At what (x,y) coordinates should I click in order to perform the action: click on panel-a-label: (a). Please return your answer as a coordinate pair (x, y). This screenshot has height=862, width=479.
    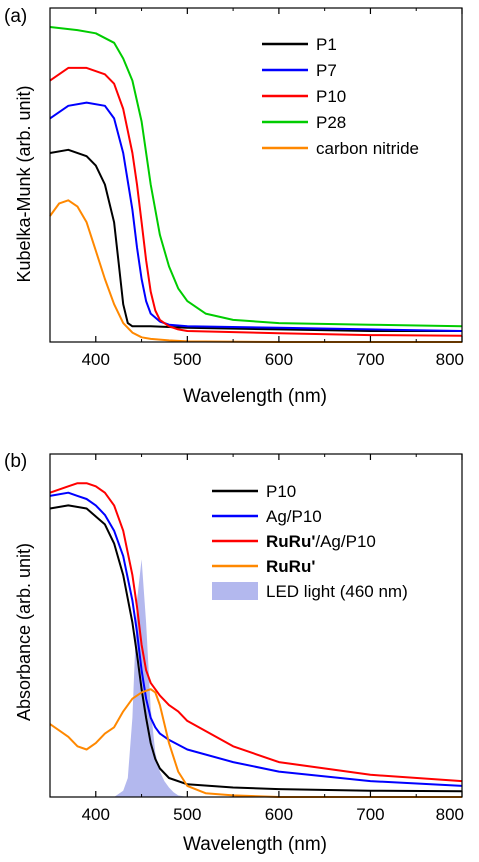
    Looking at the image, I should click on (15, 16).